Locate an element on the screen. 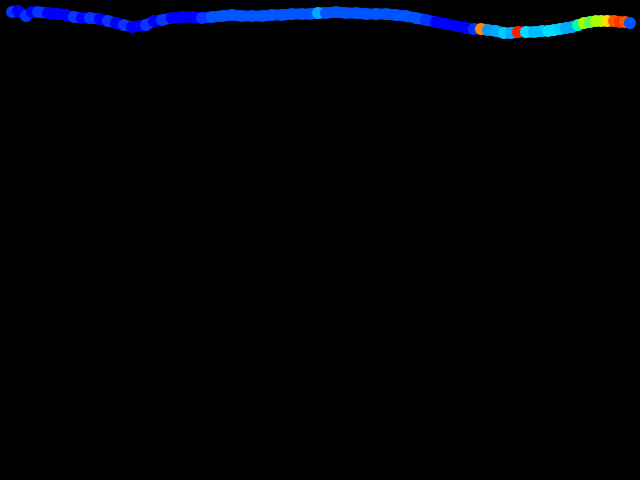  track-points is located at coordinates (321, 22).